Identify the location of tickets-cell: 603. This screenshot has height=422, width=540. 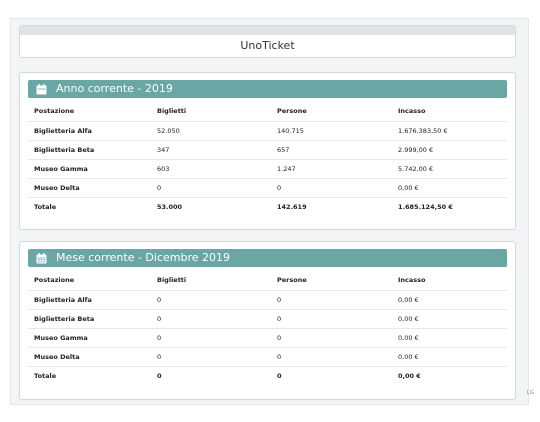
(211, 169).